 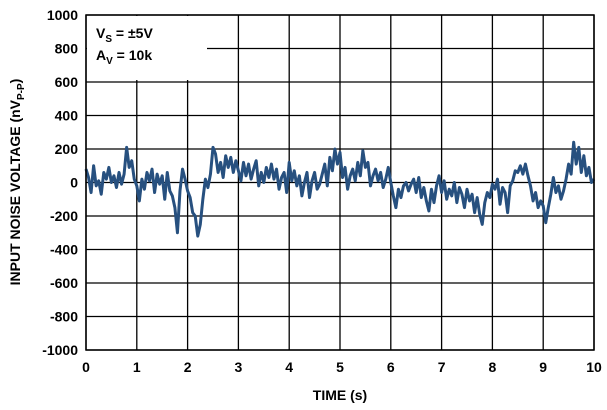 What do you see at coordinates (594, 367) in the screenshot?
I see `x-tick-label: 10` at bounding box center [594, 367].